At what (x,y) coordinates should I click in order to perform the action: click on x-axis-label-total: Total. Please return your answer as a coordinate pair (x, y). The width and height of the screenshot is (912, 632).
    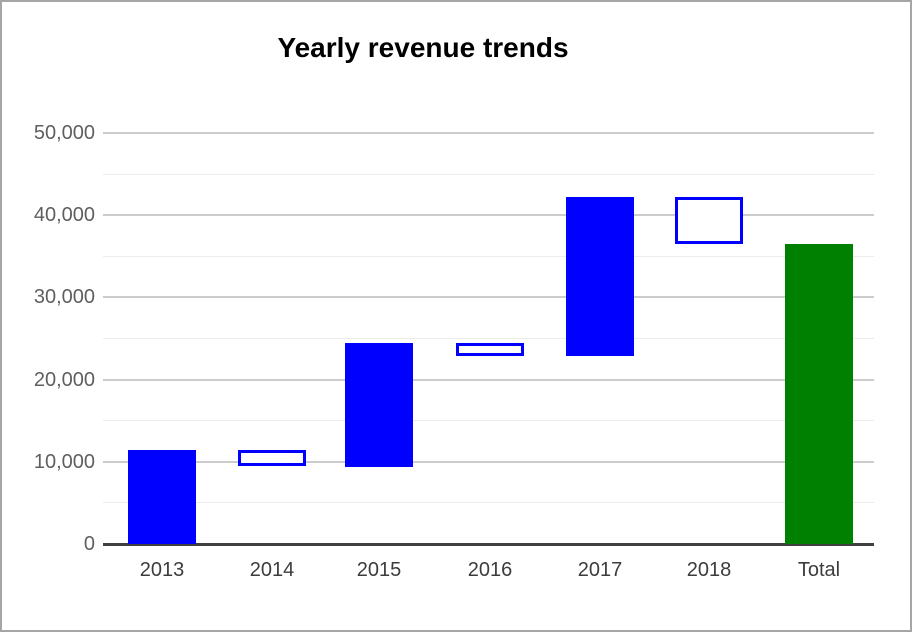
    Looking at the image, I should click on (819, 570).